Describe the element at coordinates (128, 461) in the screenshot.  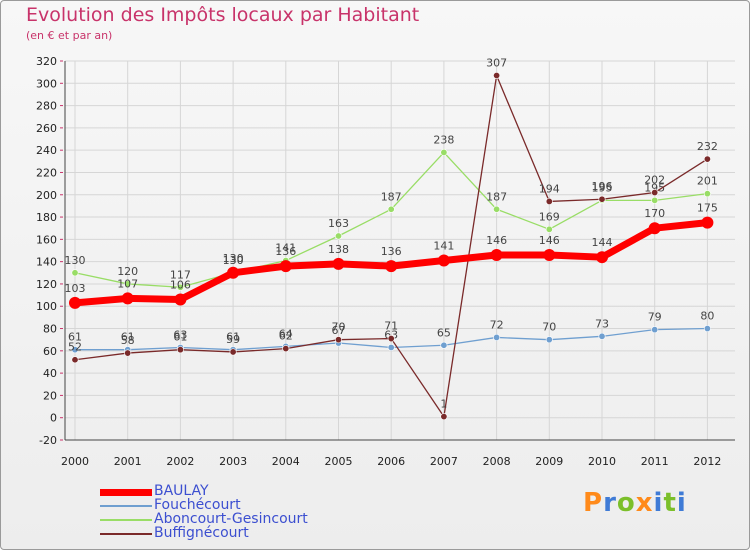
I see `x-tick-label: 2001` at that location.